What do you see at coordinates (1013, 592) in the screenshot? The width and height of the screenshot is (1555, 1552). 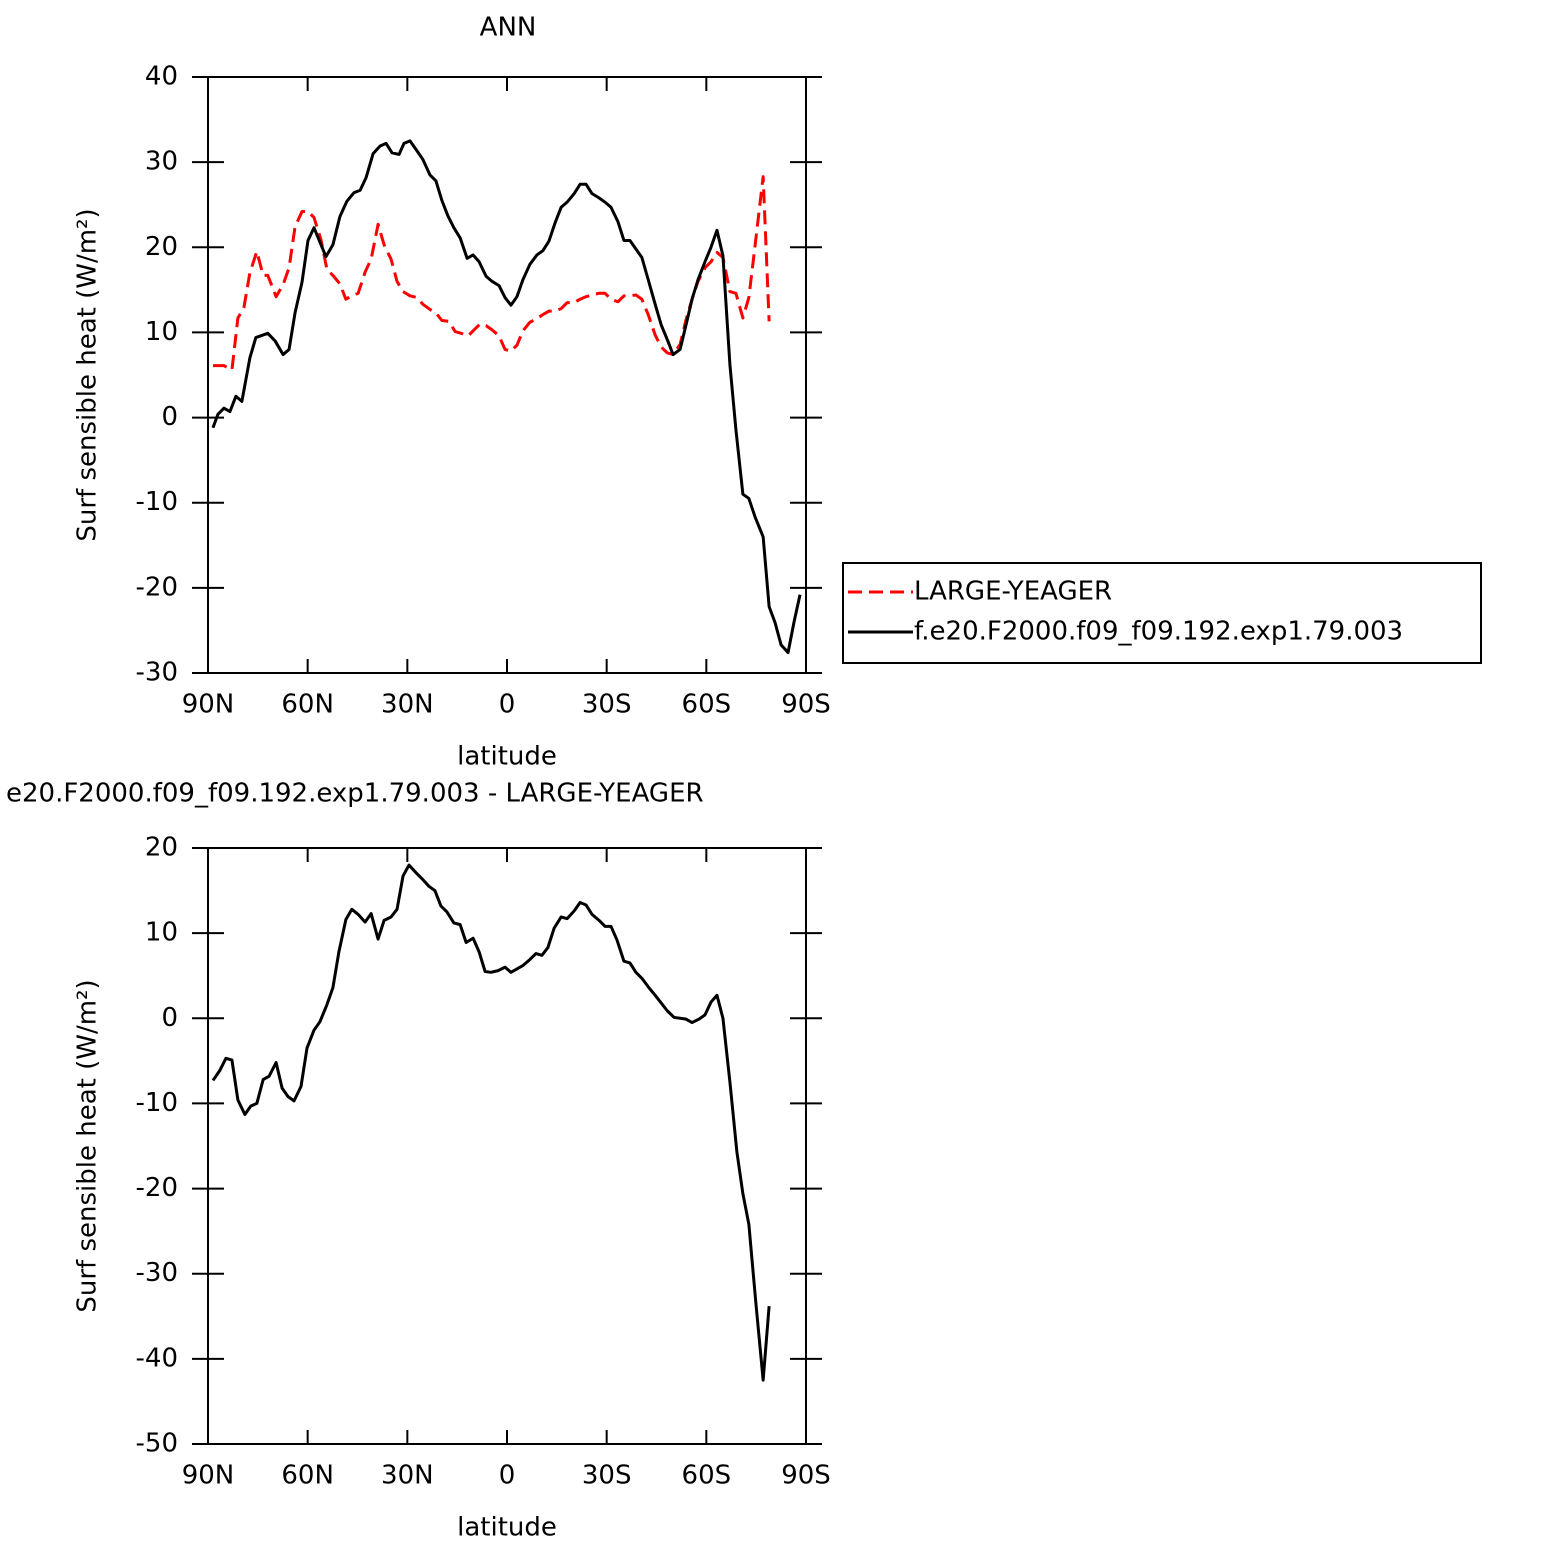 I see `legend-label: LARGE-YEAGER` at bounding box center [1013, 592].